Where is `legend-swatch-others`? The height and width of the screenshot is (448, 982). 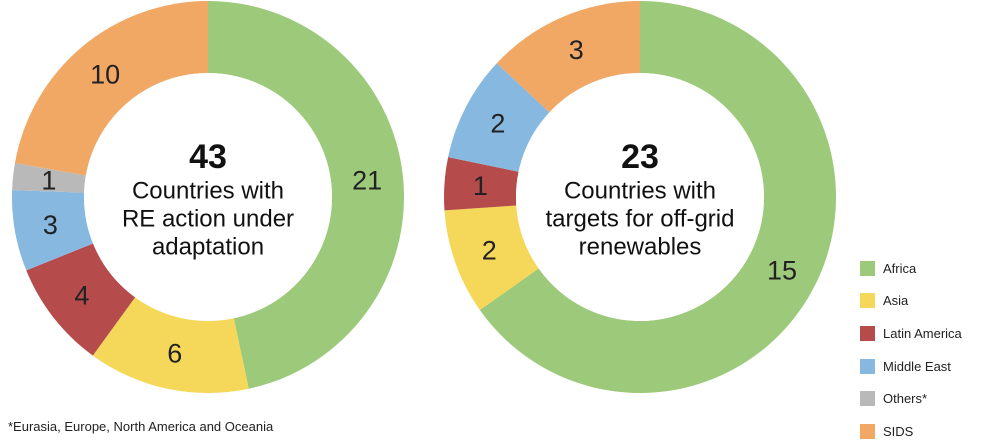 legend-swatch-others is located at coordinates (867, 399).